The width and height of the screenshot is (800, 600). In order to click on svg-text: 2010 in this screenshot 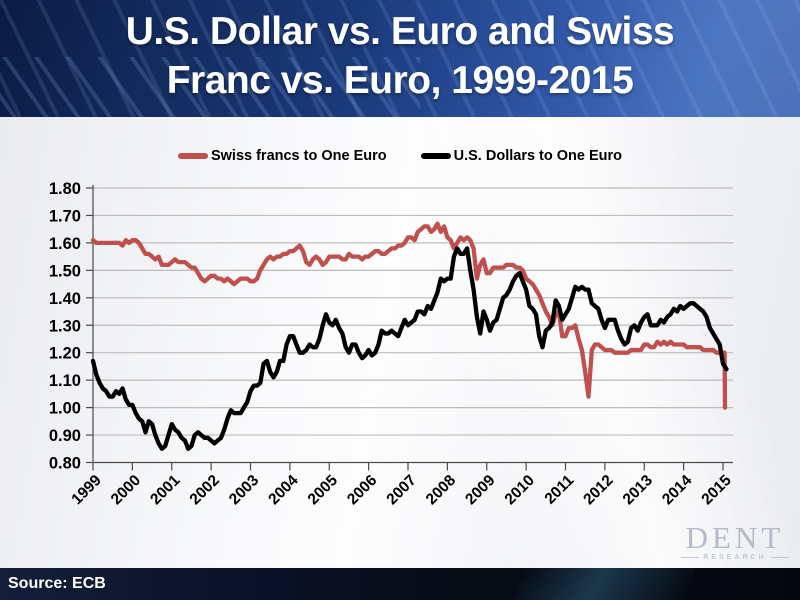, I will do `click(520, 490)`.